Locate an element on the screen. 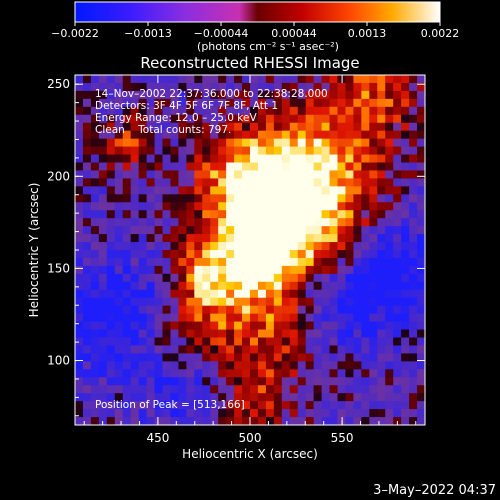  x-tick-label: 450 is located at coordinates (157, 438).